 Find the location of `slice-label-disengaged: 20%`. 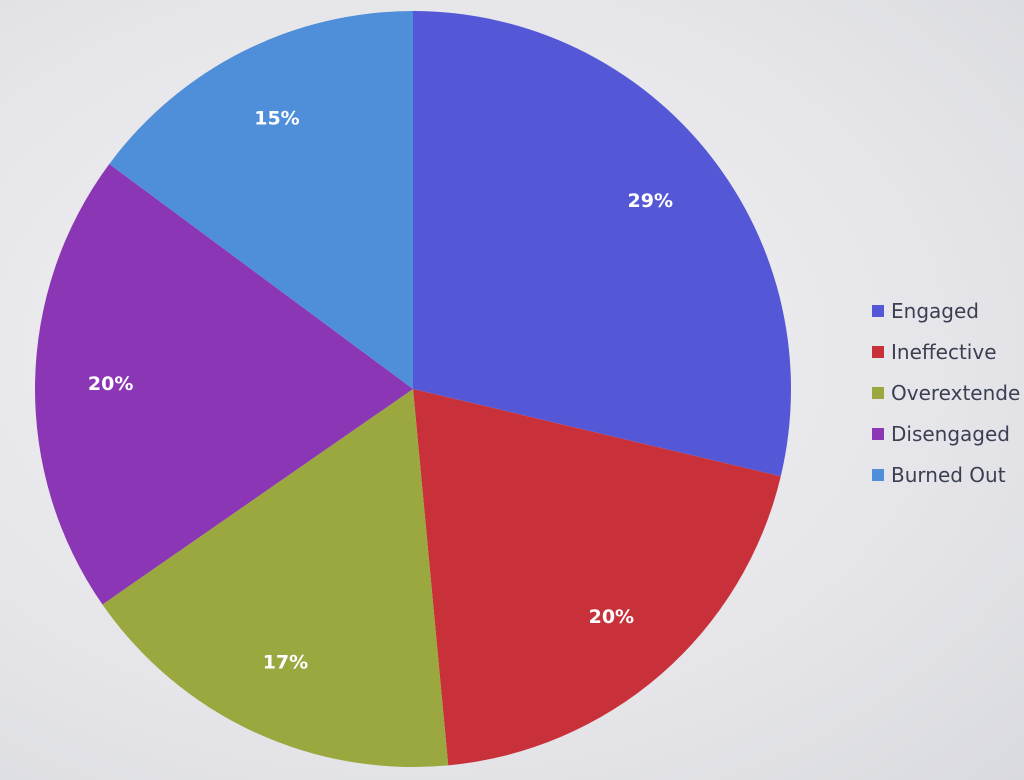

slice-label-disengaged: 20% is located at coordinates (110, 384).